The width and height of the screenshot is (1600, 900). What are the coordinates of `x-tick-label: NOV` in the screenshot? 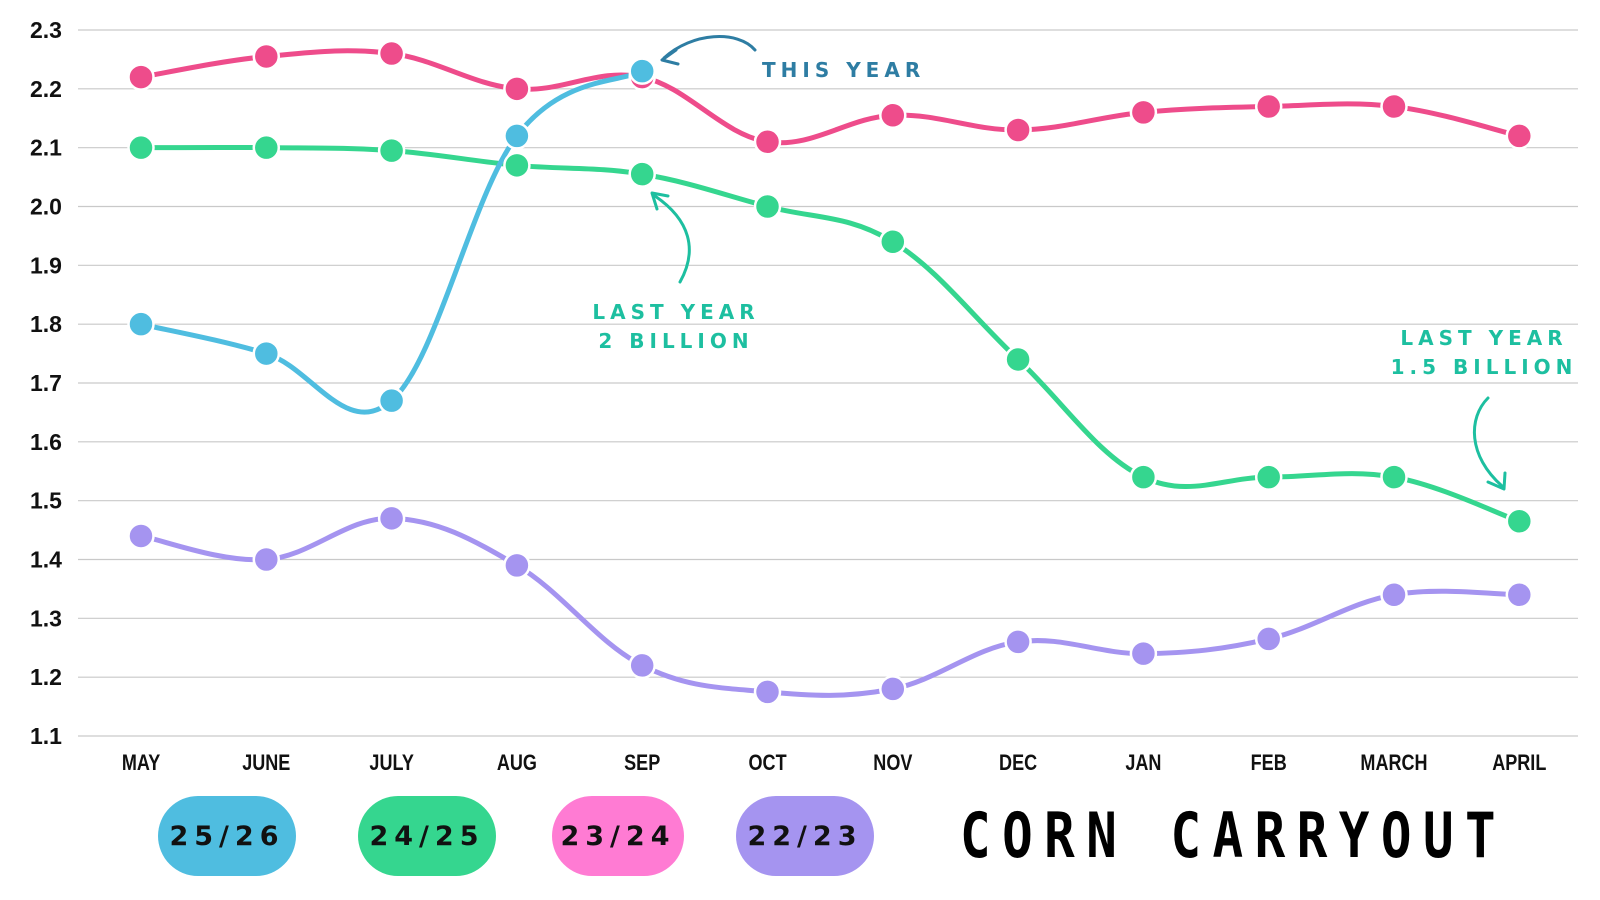 It's located at (893, 763).